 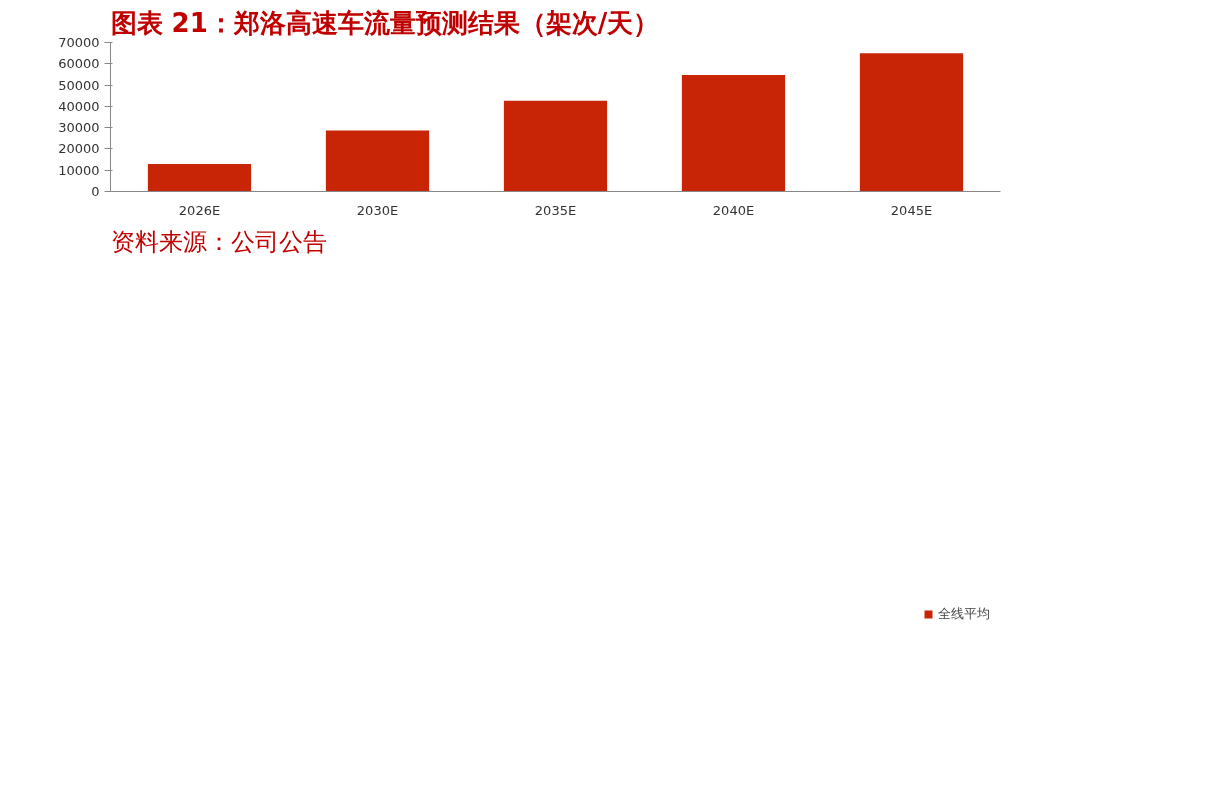 What do you see at coordinates (79, 128) in the screenshot?
I see `y-tick-label: 30000` at bounding box center [79, 128].